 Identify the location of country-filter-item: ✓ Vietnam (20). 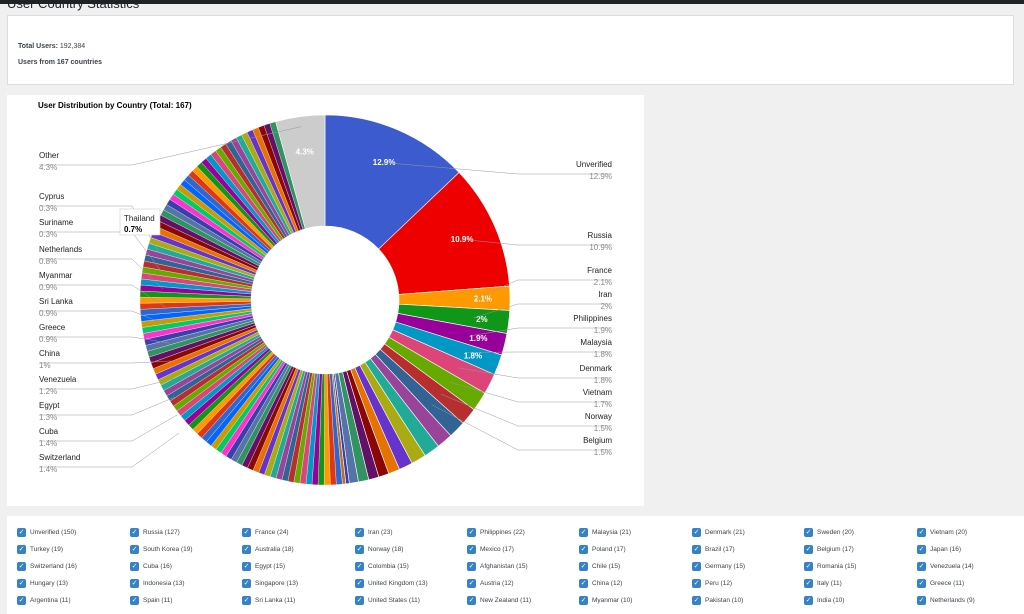
(942, 532).